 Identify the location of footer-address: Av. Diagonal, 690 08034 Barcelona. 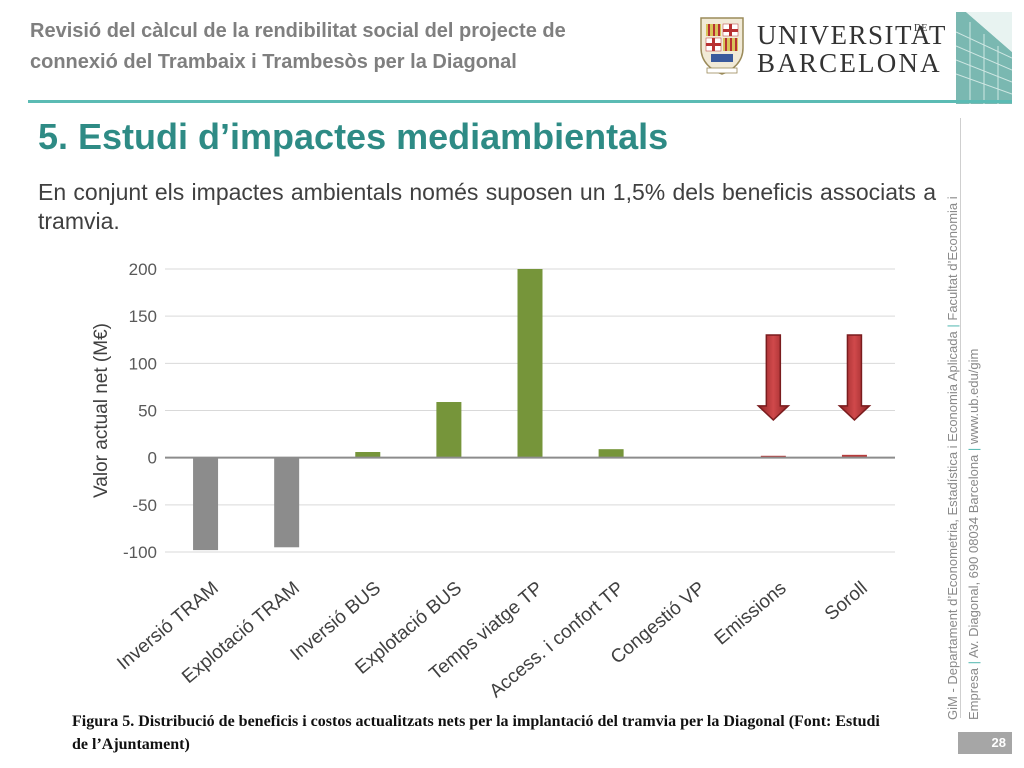
(973, 556).